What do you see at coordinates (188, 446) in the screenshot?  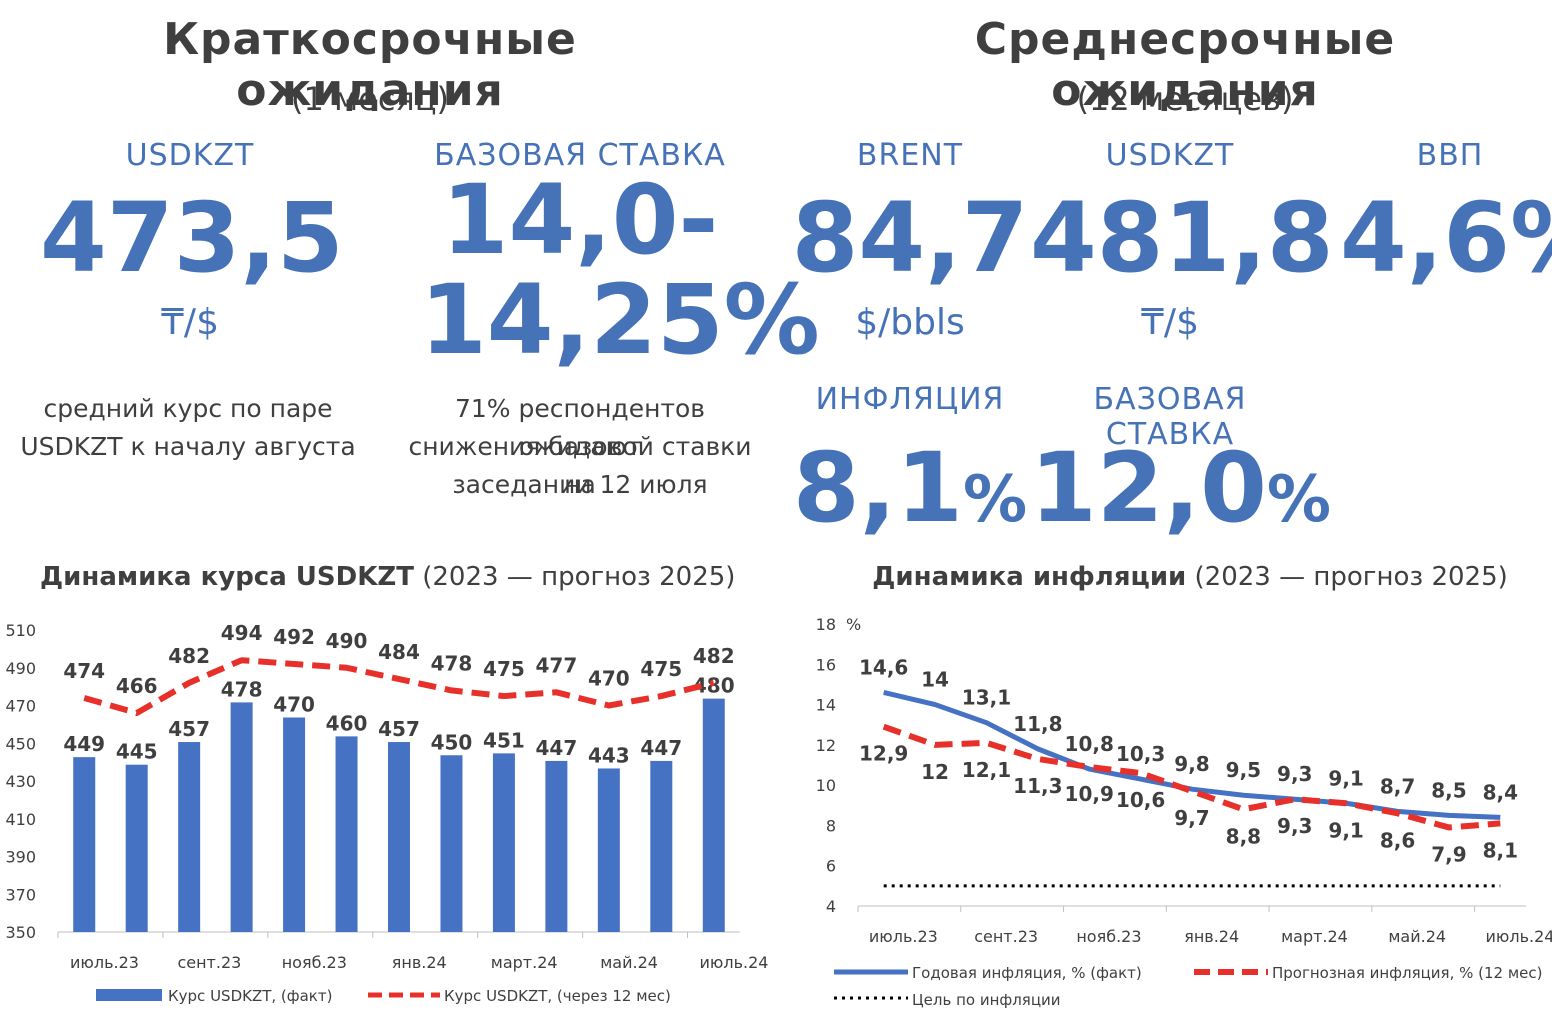 I see `short-usdkzt-desc-2: USDKZT к началу августа` at bounding box center [188, 446].